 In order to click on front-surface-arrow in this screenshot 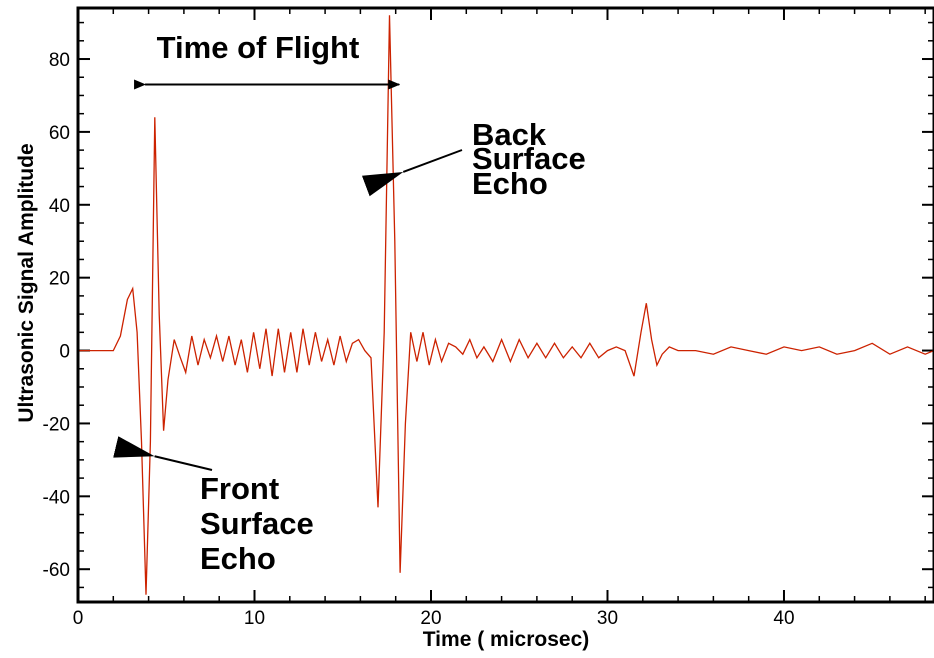, I will do `click(163, 453)`.